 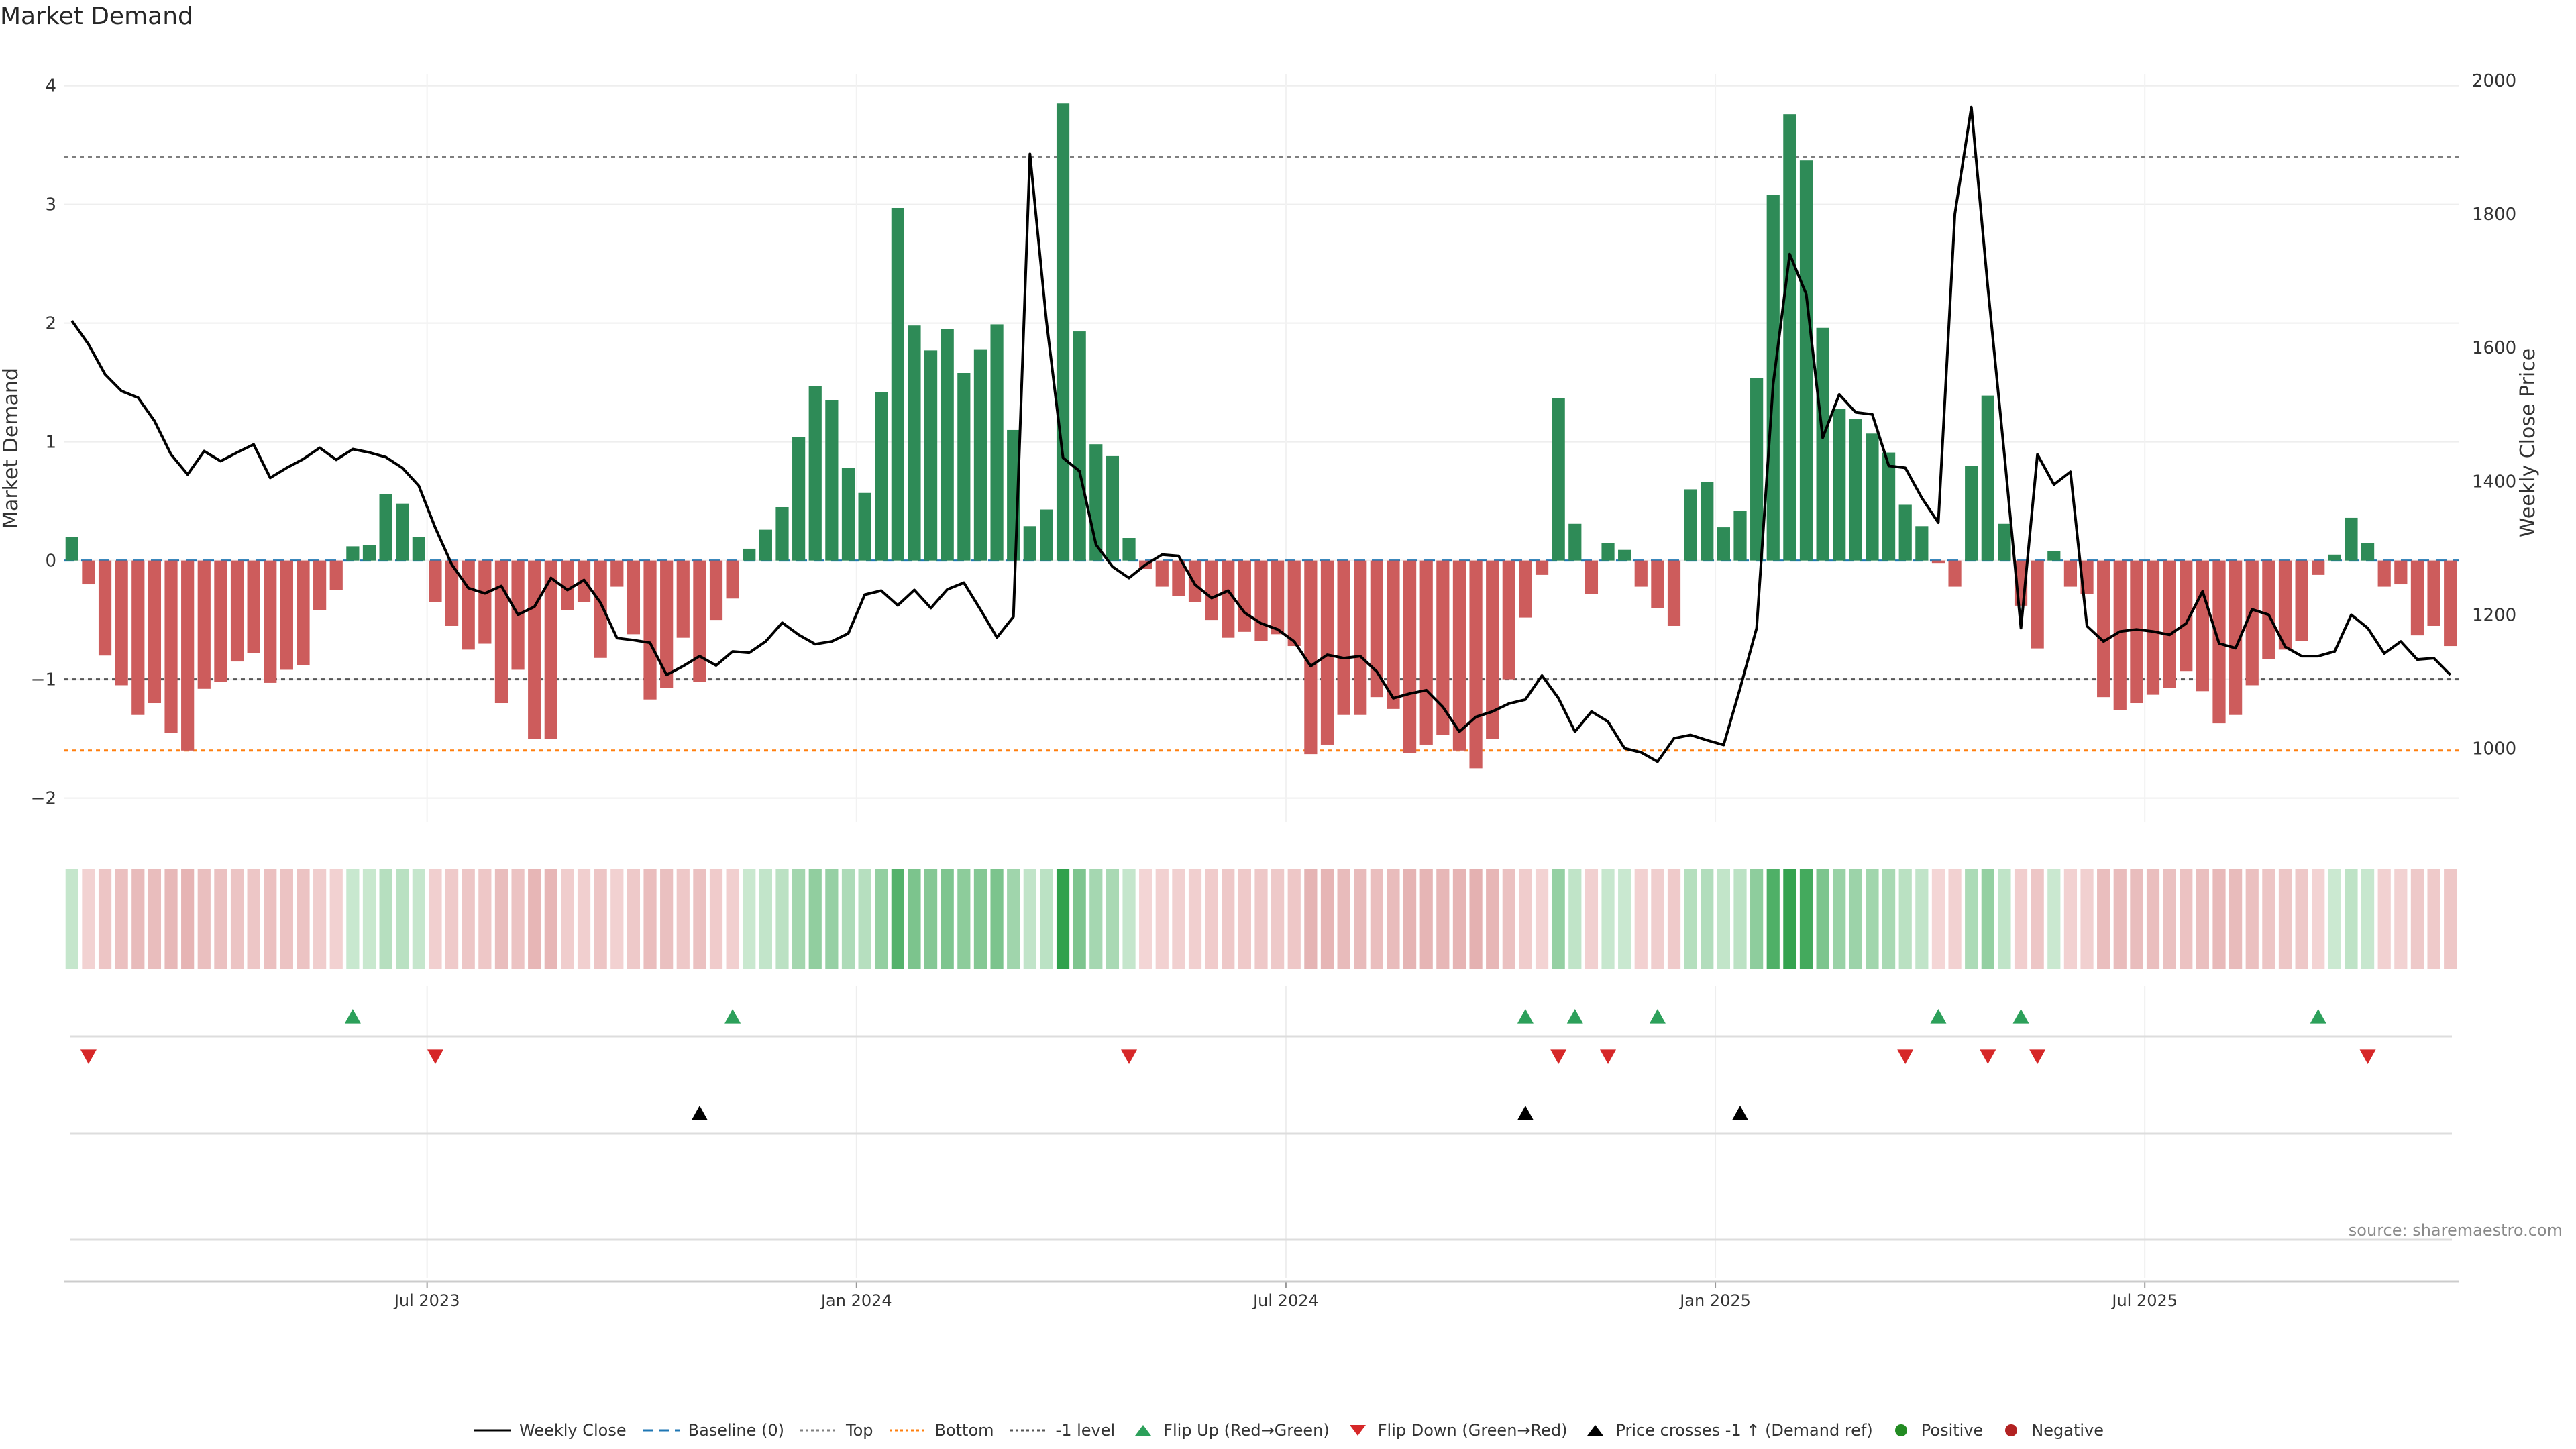 I want to click on legend-positive: Positive, so click(x=1935, y=1430).